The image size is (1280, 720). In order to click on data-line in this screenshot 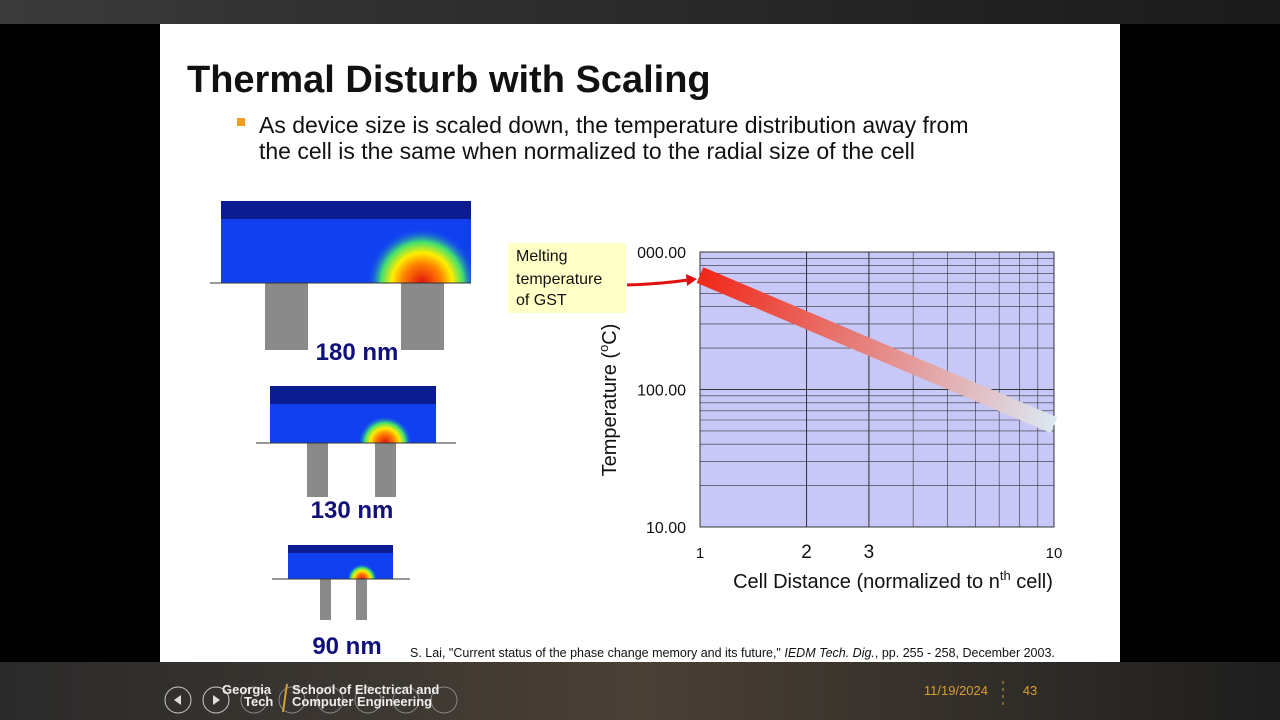, I will do `click(877, 350)`.